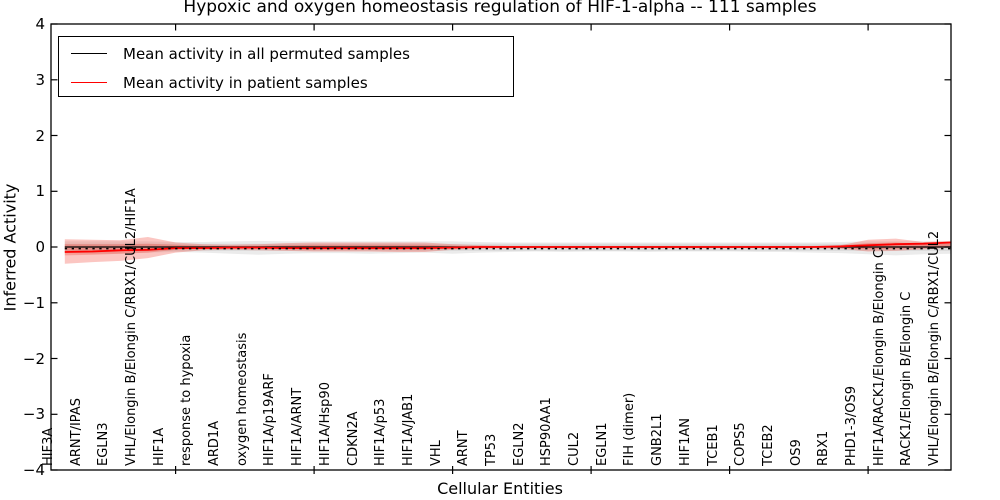  I want to click on x-axis-label: Cellular Entities, so click(500, 488).